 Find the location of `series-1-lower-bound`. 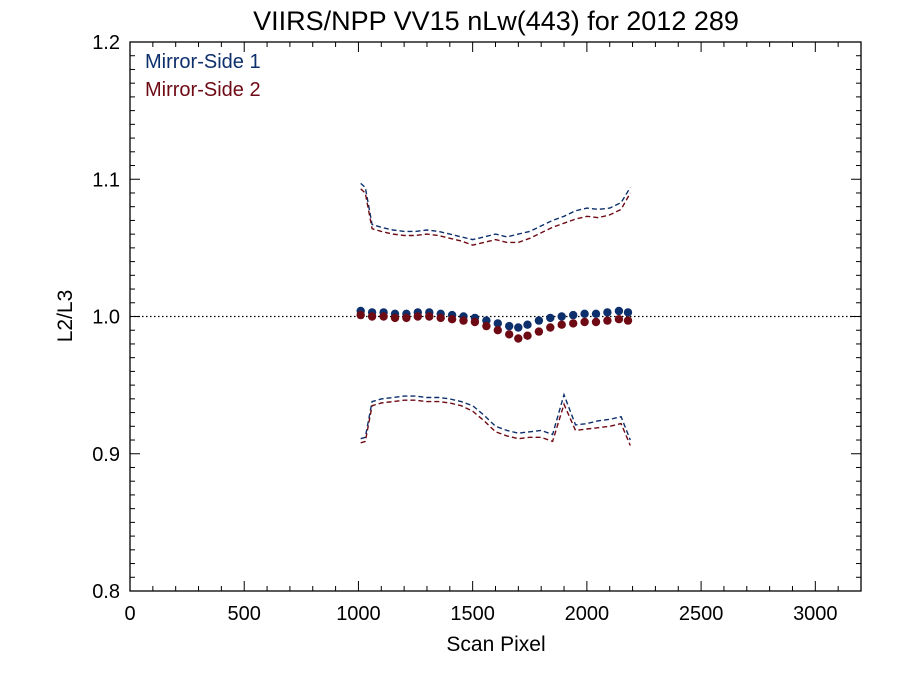

series-1-lower-bound is located at coordinates (495, 416).